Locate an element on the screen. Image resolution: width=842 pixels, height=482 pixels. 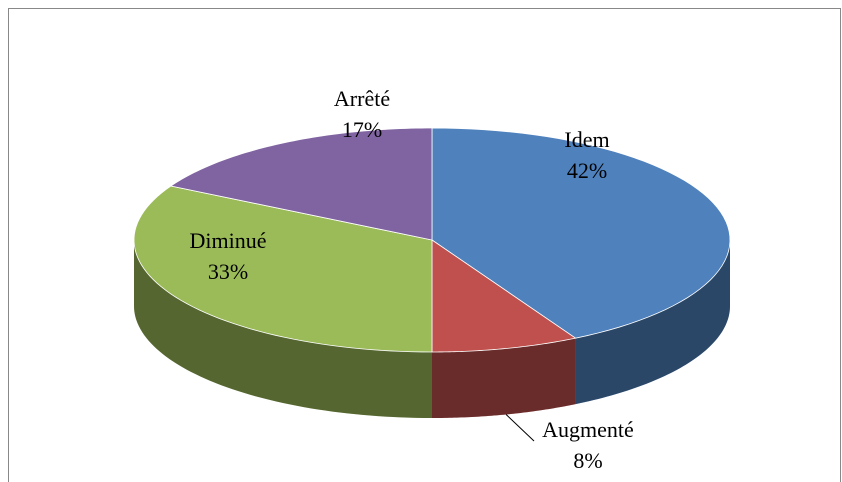
slice-value-label: 33% is located at coordinates (228, 271).